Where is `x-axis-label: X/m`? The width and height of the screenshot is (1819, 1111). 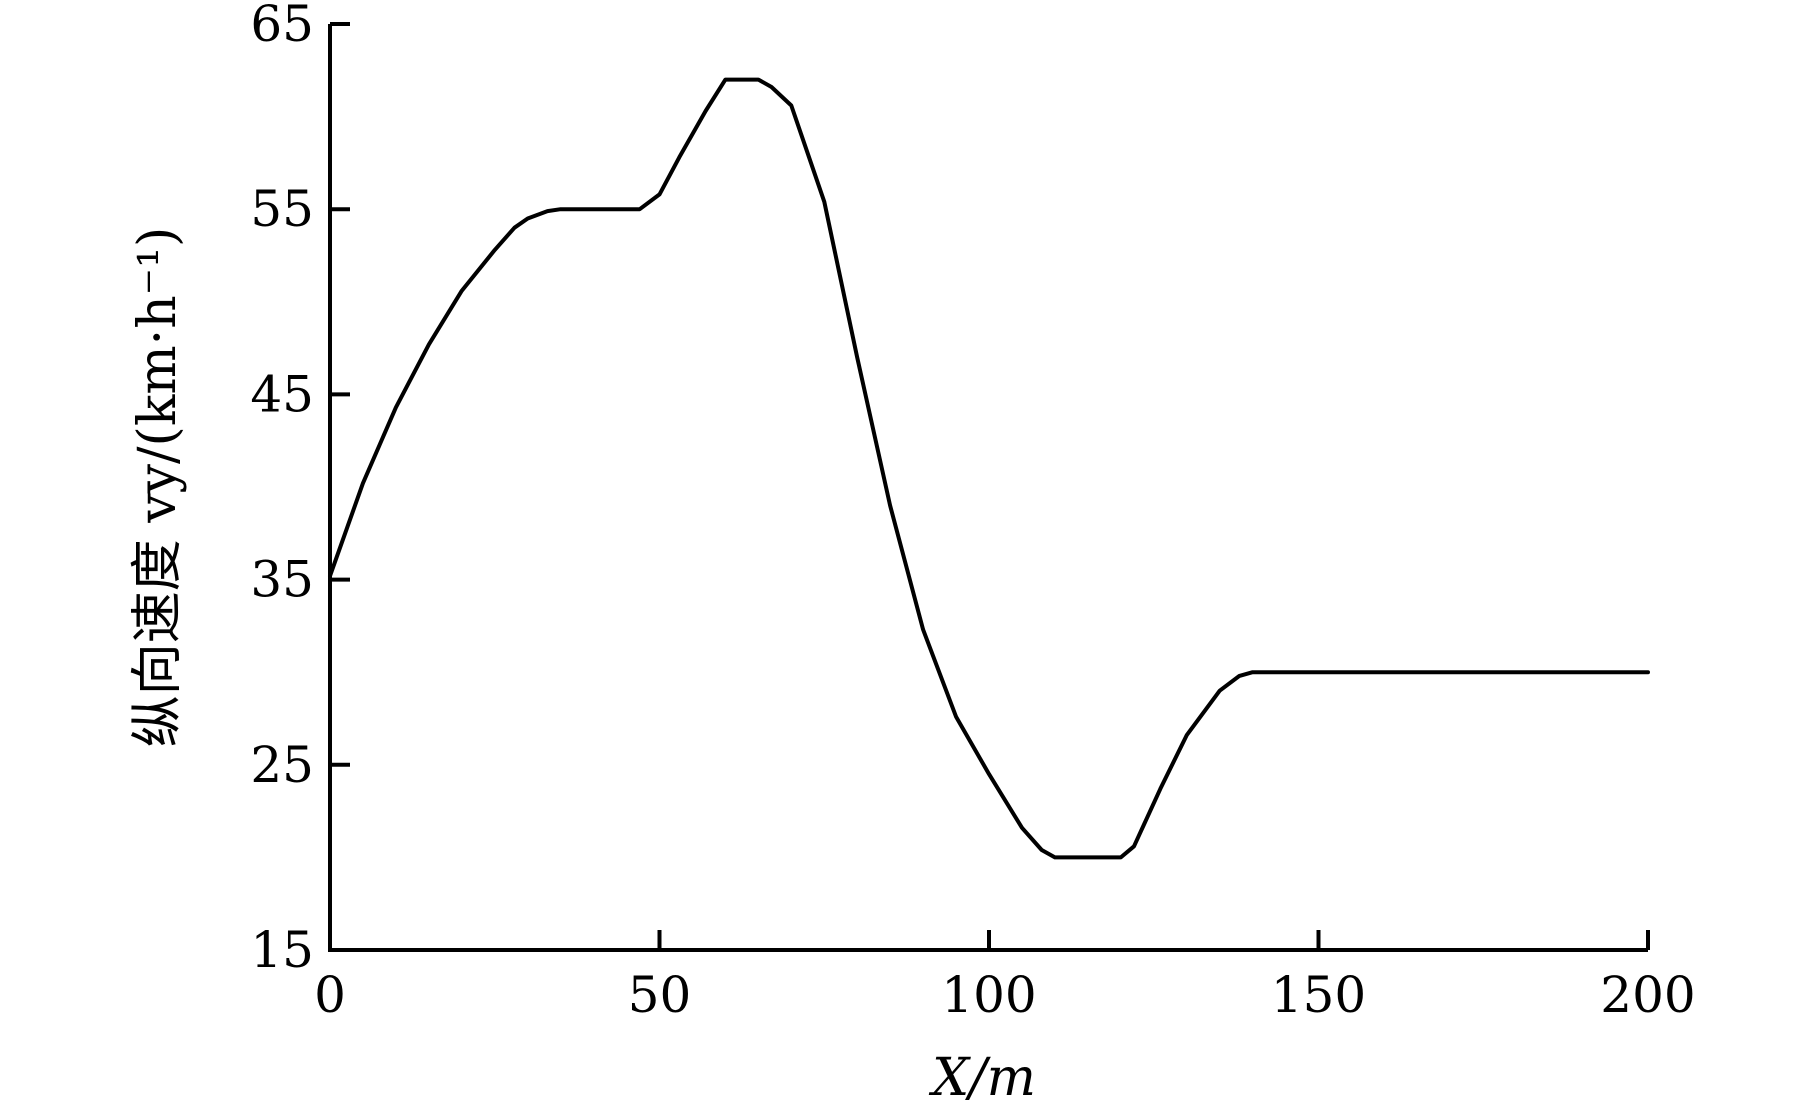
x-axis-label: X/m is located at coordinates (982, 1078).